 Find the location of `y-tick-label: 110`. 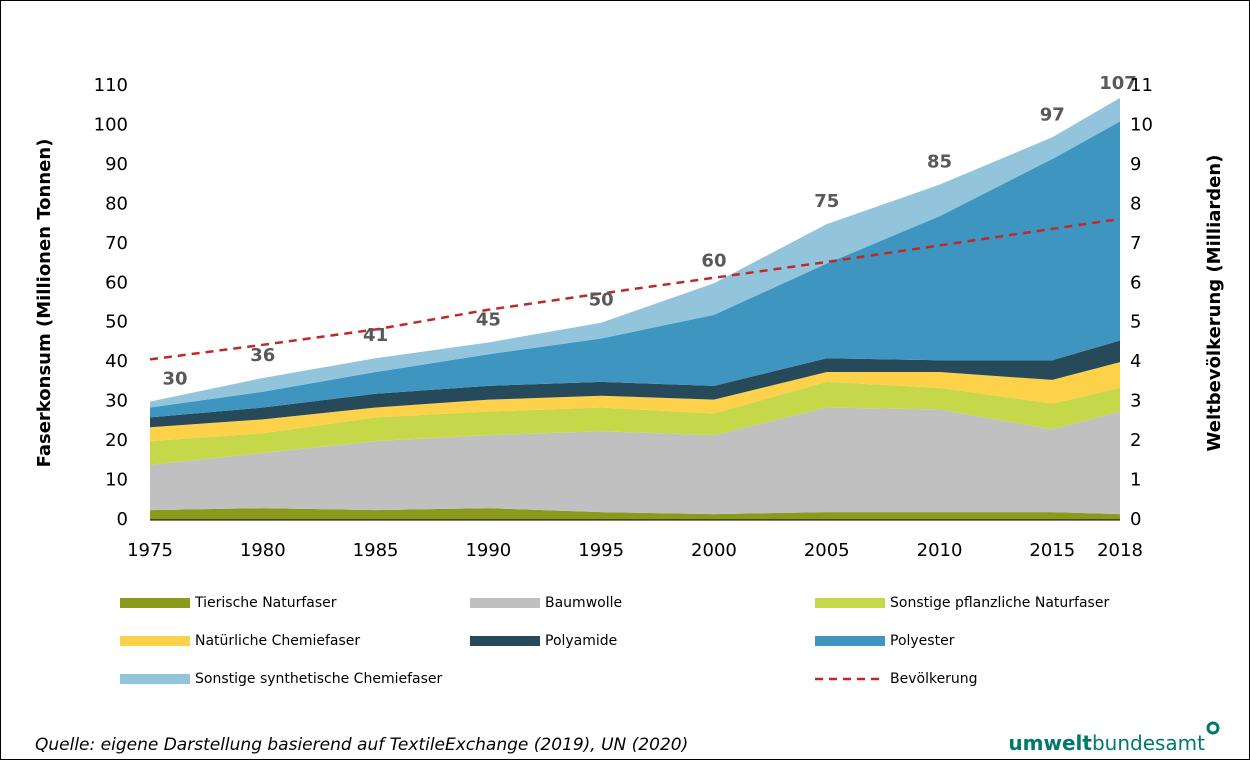

y-tick-label: 110 is located at coordinates (111, 85).